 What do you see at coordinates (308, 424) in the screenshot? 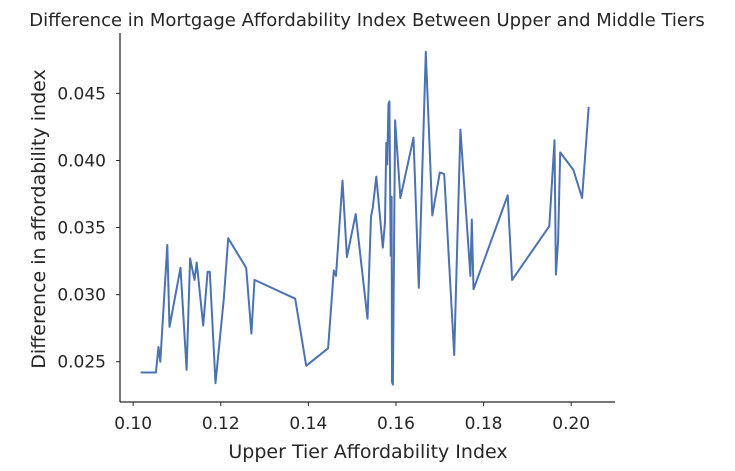
I see `x-tick-label: 0.14` at bounding box center [308, 424].